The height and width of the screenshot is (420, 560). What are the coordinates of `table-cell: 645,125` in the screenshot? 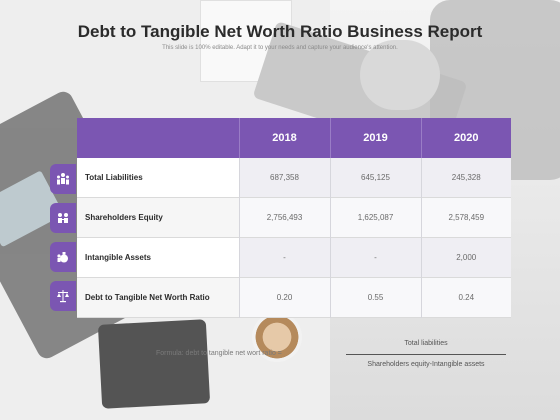 It's located at (375, 178).